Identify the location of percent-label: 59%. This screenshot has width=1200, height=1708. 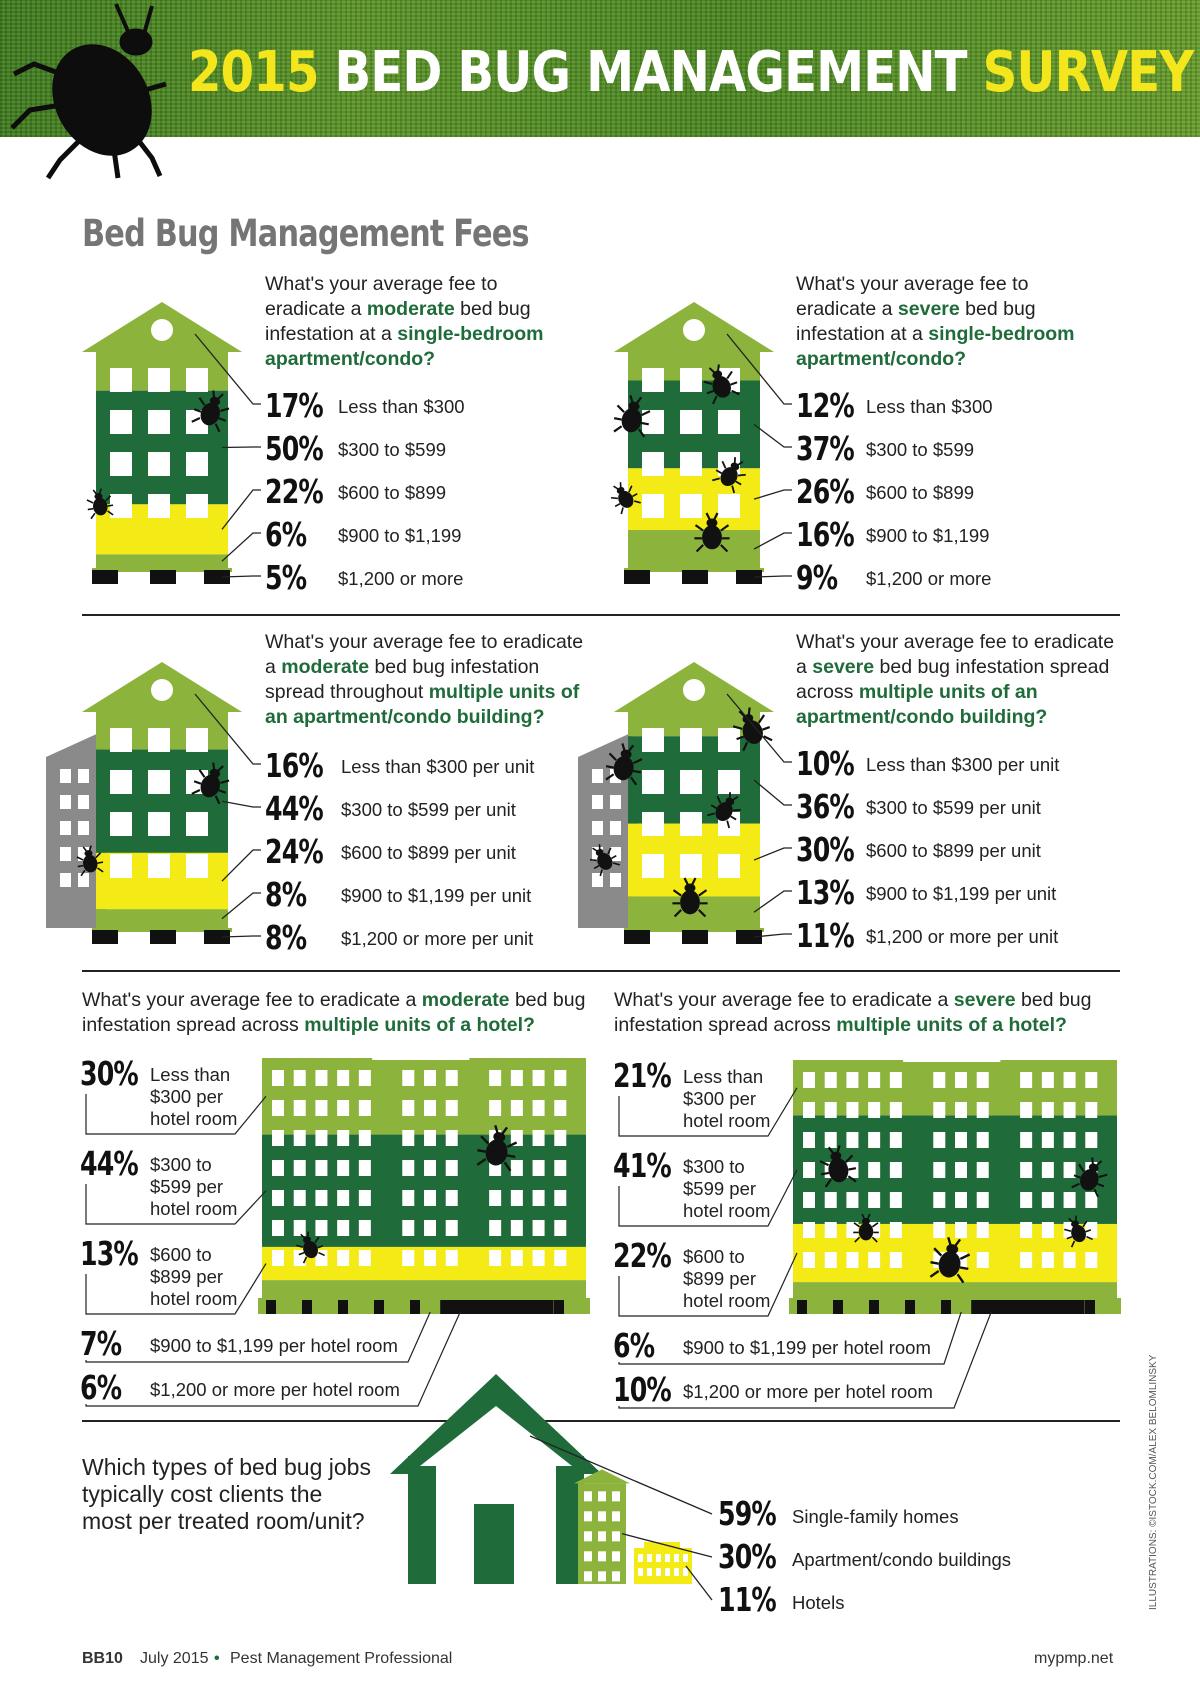
(747, 1513).